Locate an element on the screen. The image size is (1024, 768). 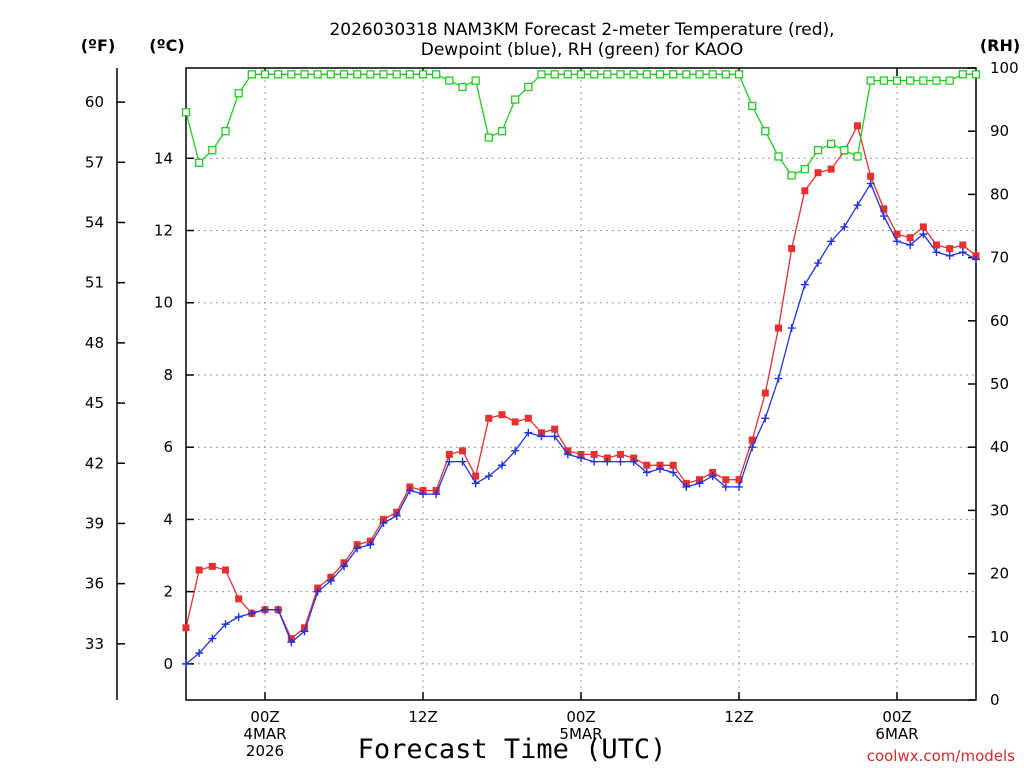
celsius-tick-label: 10 is located at coordinates (163, 303).